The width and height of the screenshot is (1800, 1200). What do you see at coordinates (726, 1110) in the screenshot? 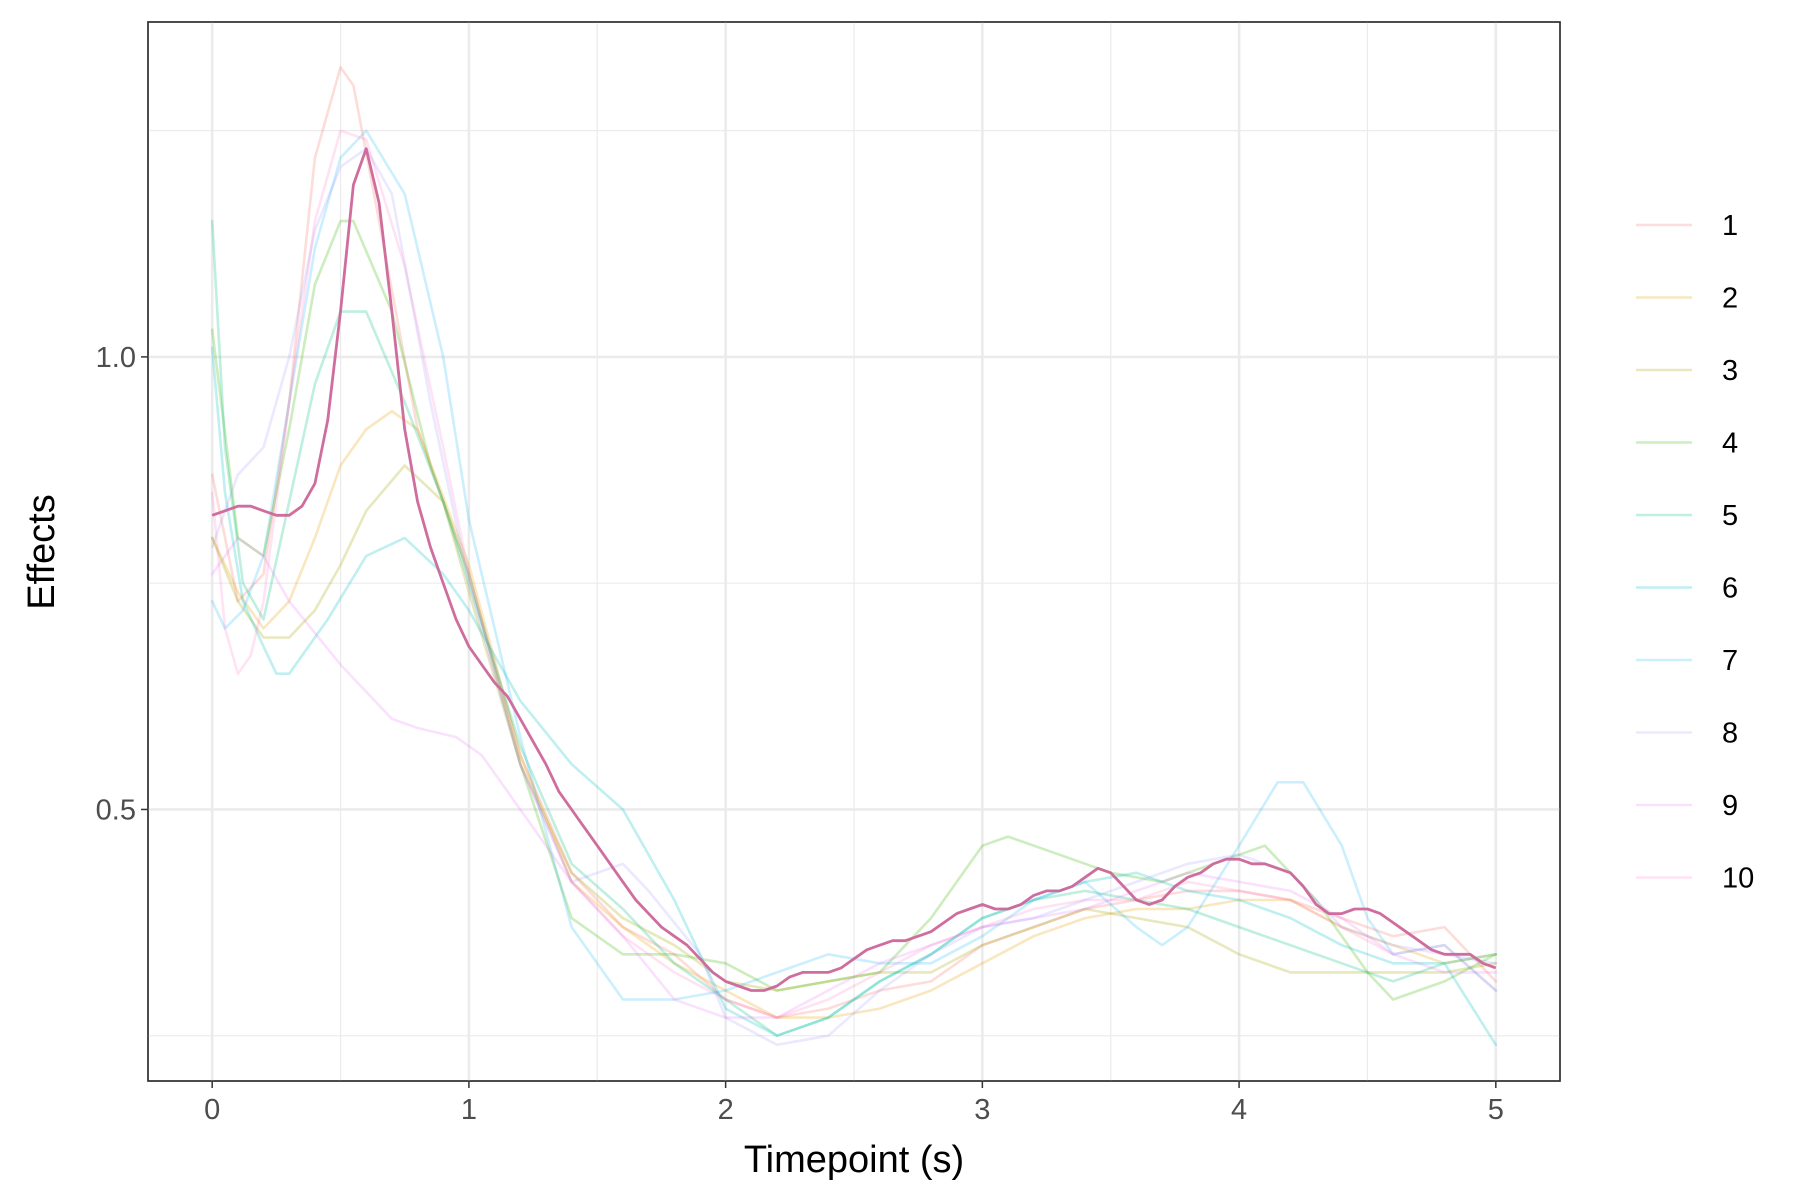
I see `x-tick-label: 2` at bounding box center [726, 1110].